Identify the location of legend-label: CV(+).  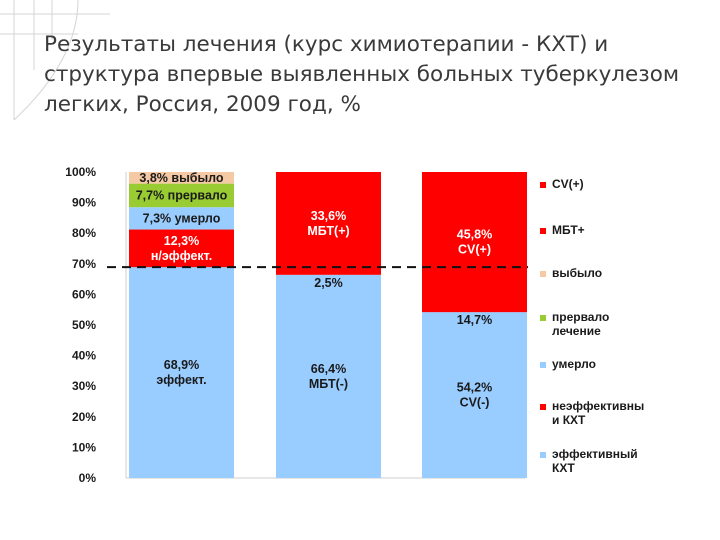
(568, 184).